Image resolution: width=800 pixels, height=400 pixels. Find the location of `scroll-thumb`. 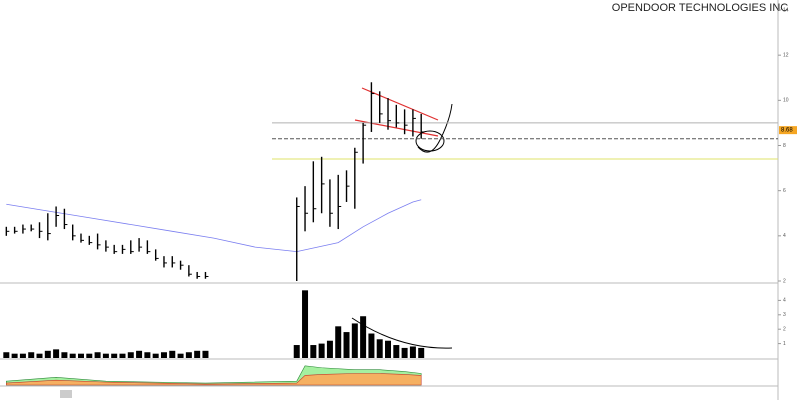

scroll-thumb is located at coordinates (66, 394).